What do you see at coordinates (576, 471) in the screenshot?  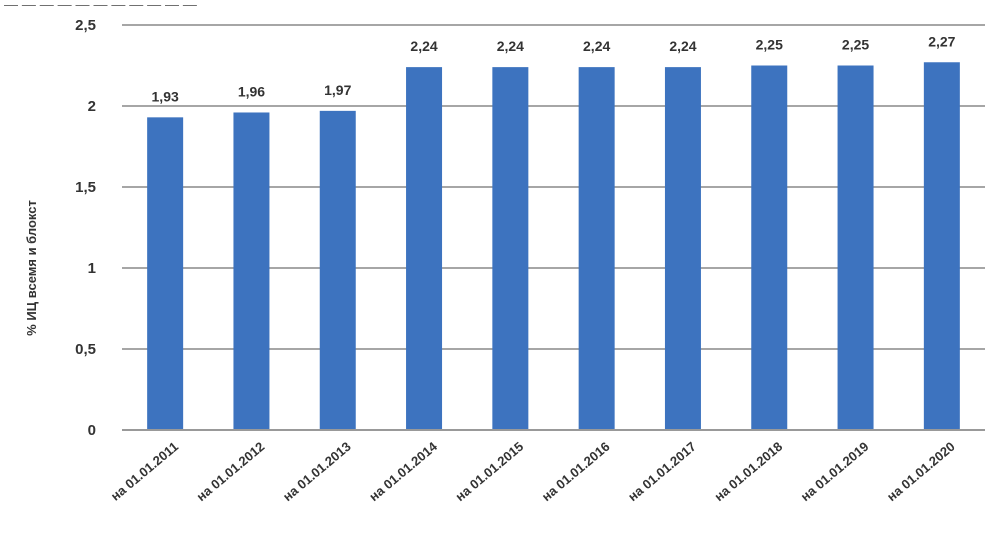 I see `x-tick-label: на 01.01.2016` at bounding box center [576, 471].